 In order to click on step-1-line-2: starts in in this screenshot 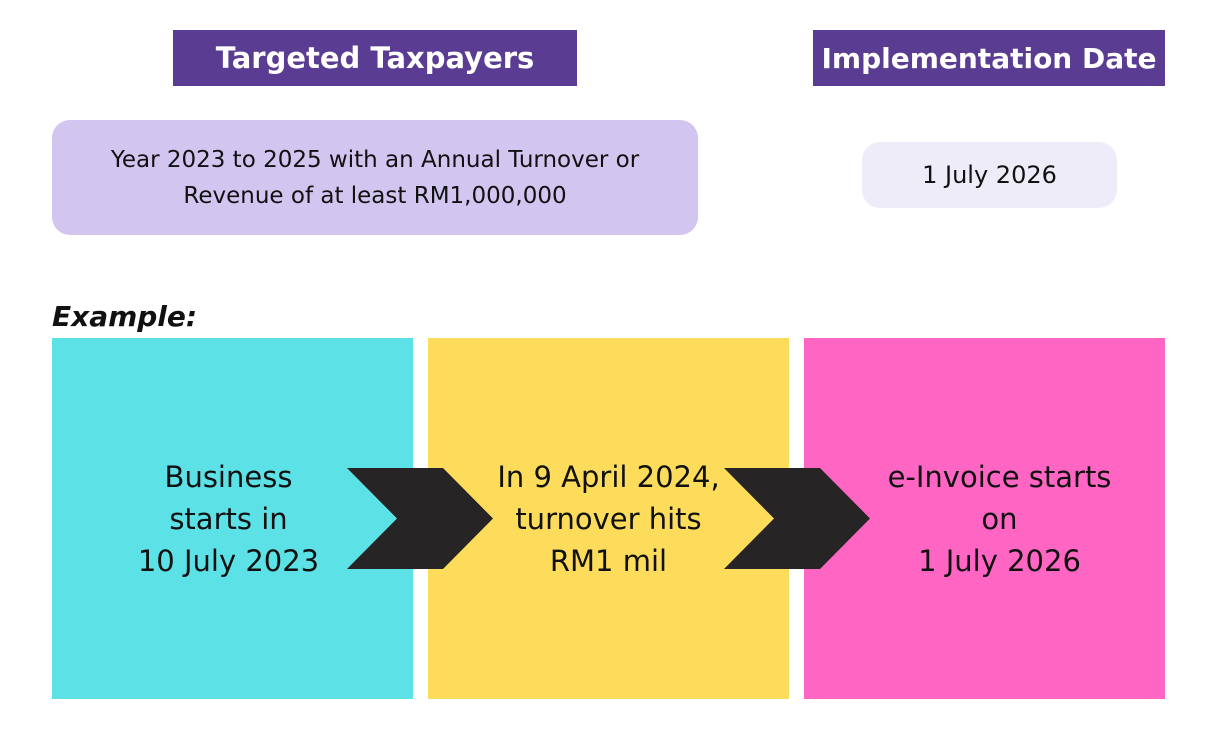, I will do `click(228, 518)`.